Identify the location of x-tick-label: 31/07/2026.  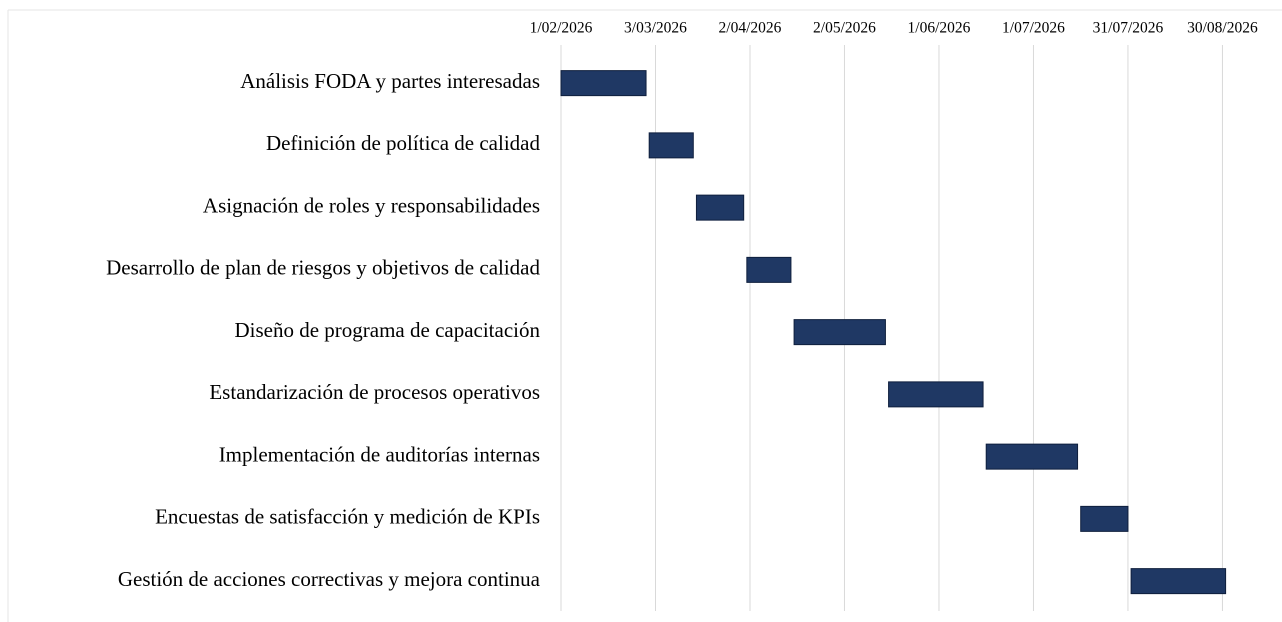
(1128, 28).